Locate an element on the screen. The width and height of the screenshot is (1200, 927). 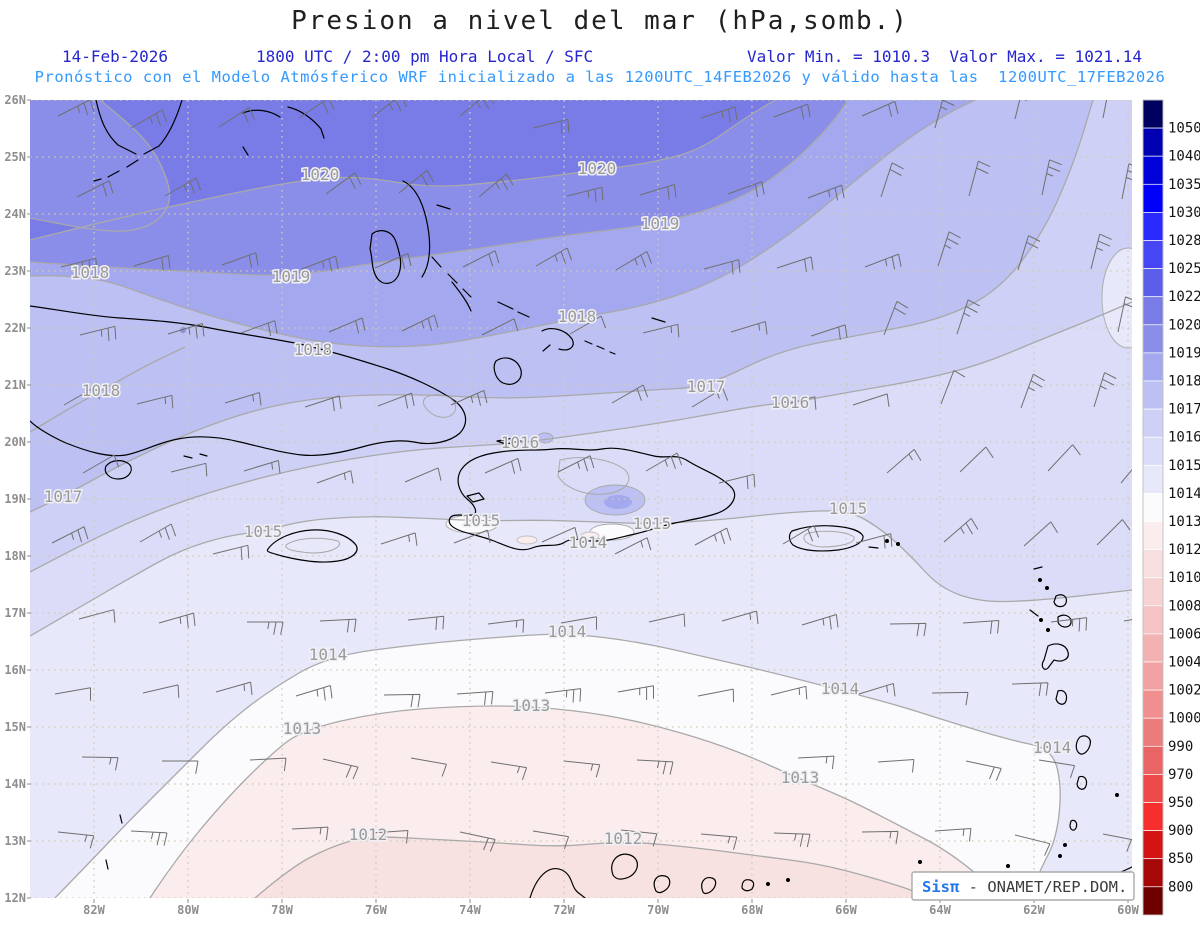
lon-axis-label: 62W is located at coordinates (1034, 910).